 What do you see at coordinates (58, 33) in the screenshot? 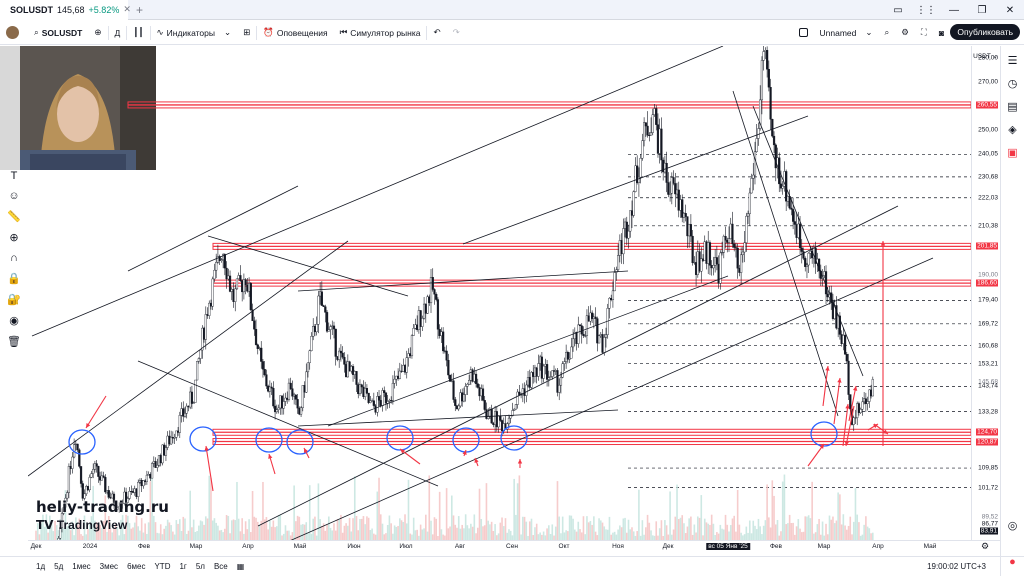
I see `symbol-search-button: ⌕ SOLUSDT` at bounding box center [58, 33].